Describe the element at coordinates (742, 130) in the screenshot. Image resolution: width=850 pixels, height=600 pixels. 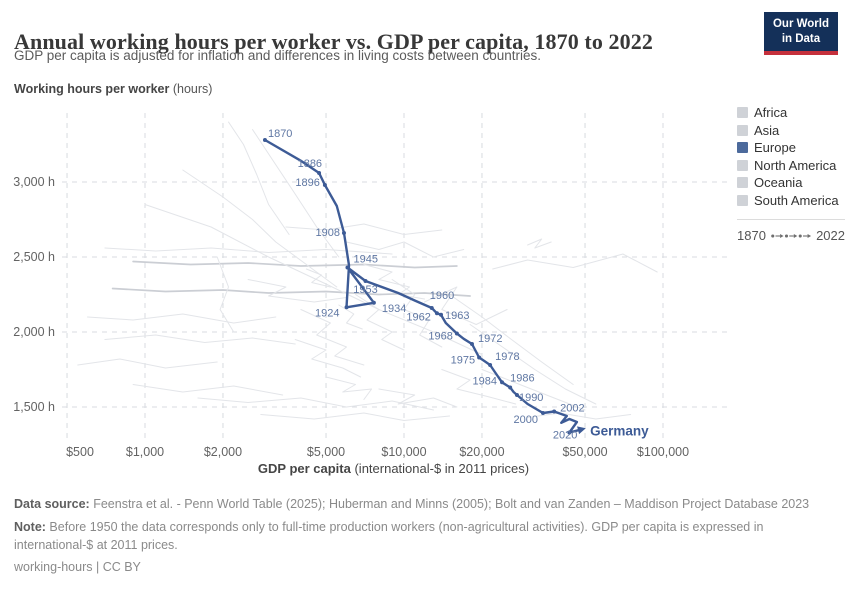
I see `legend-swatch-asia` at that location.